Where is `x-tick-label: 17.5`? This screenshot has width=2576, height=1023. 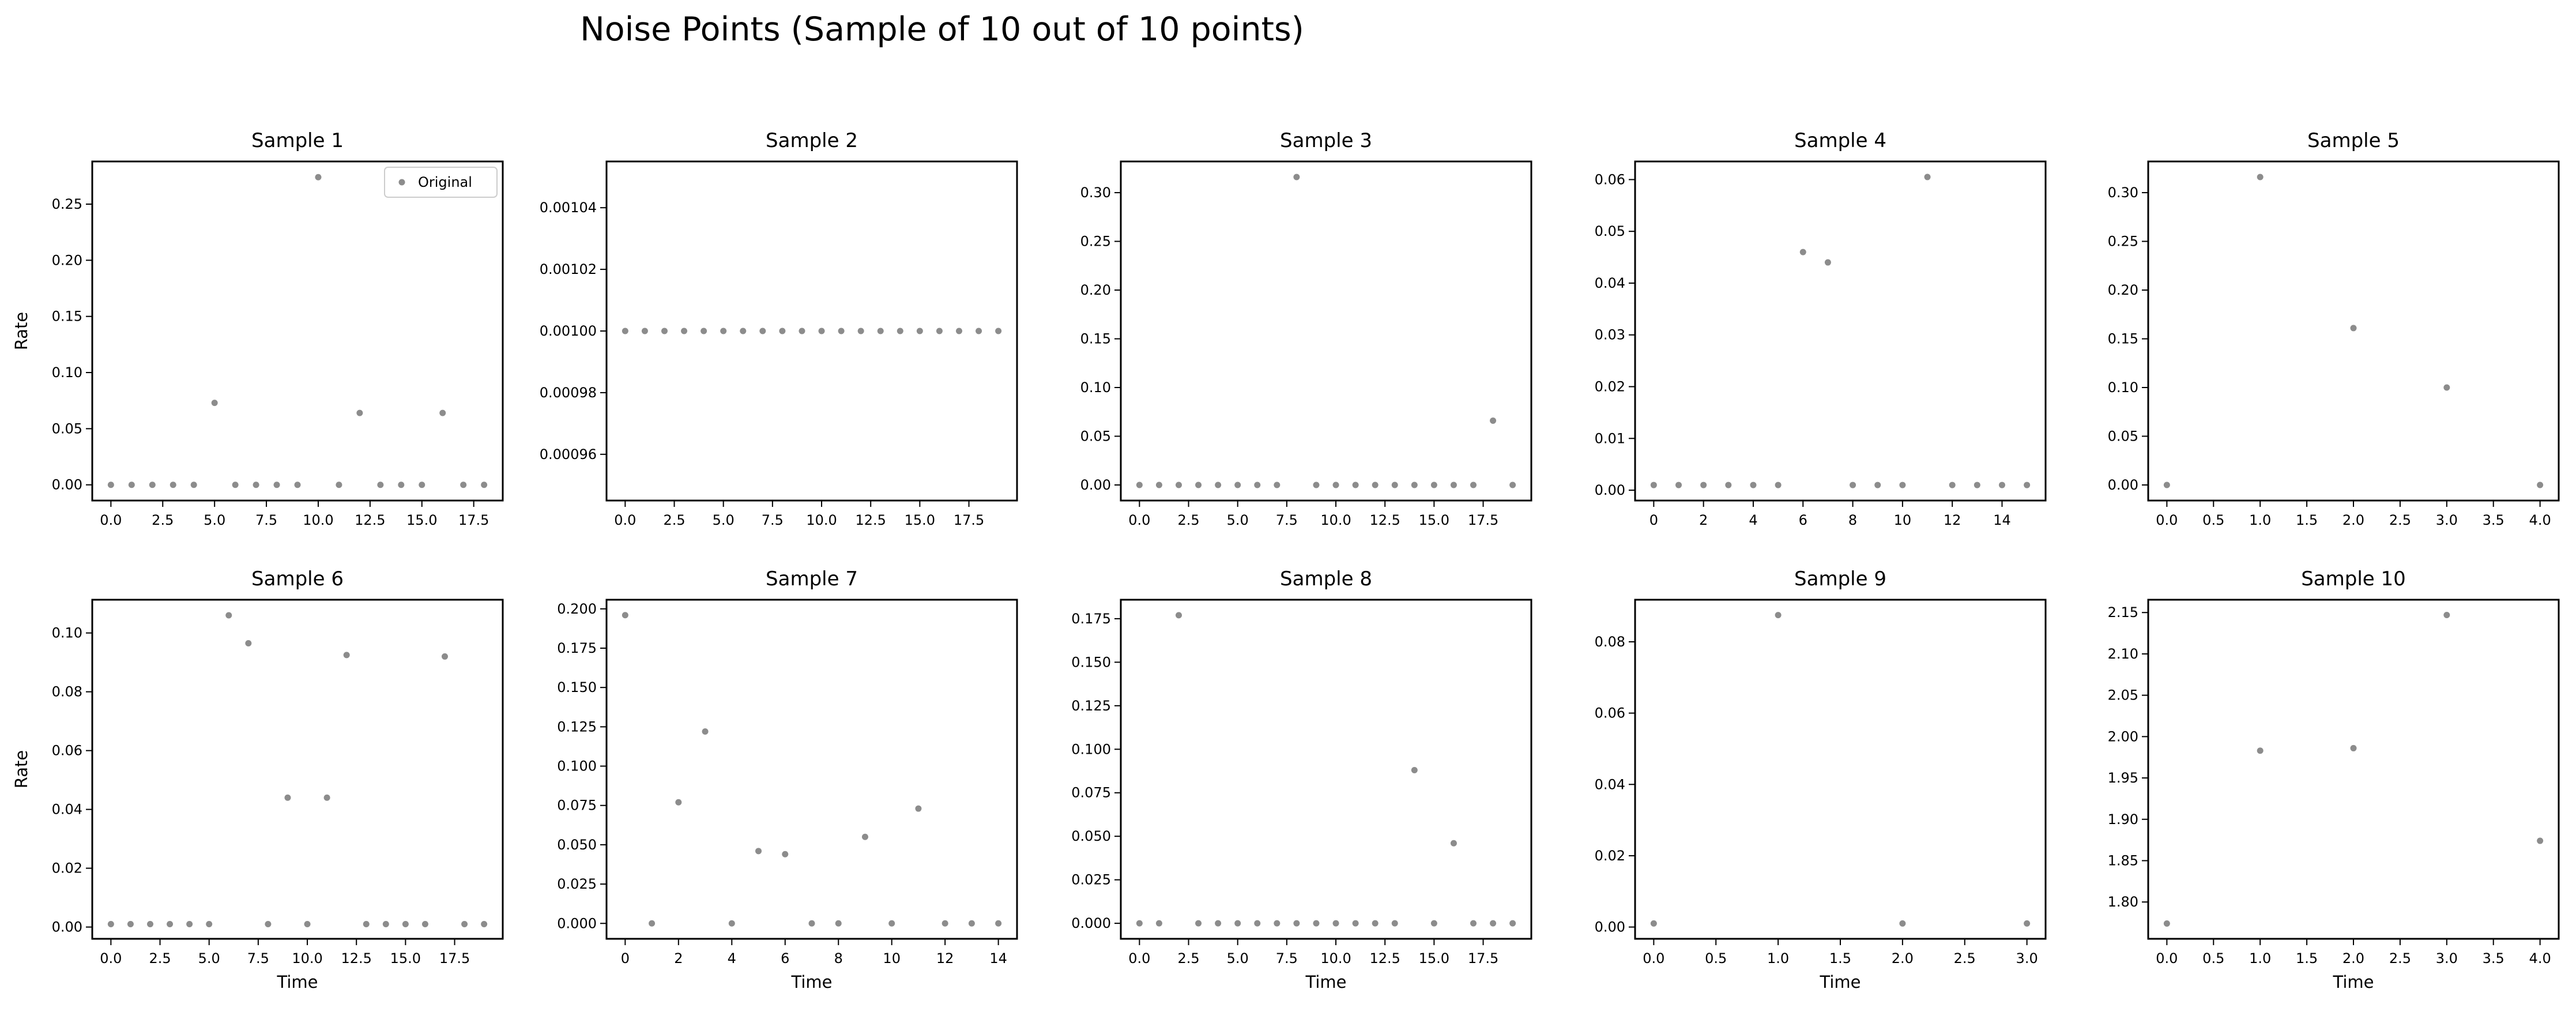
x-tick-label: 17.5 is located at coordinates (1483, 520).